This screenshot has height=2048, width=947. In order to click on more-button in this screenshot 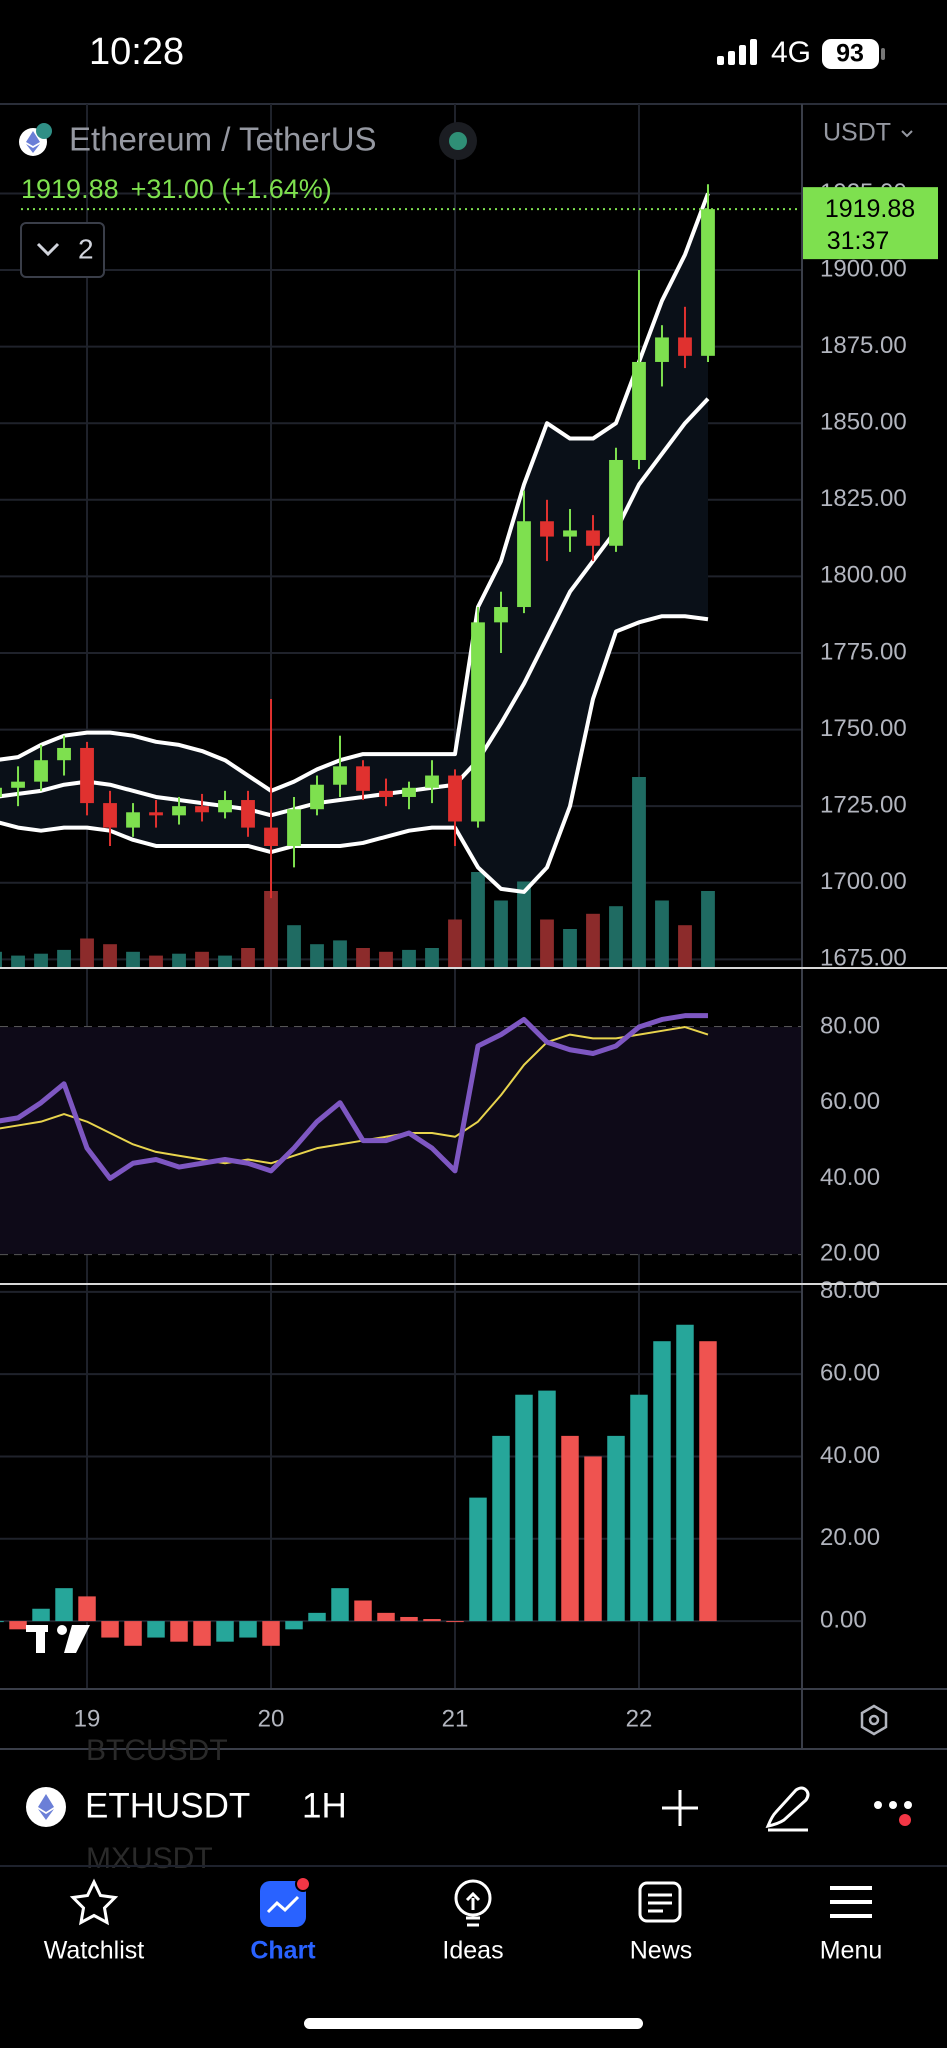, I will do `click(893, 1813)`.